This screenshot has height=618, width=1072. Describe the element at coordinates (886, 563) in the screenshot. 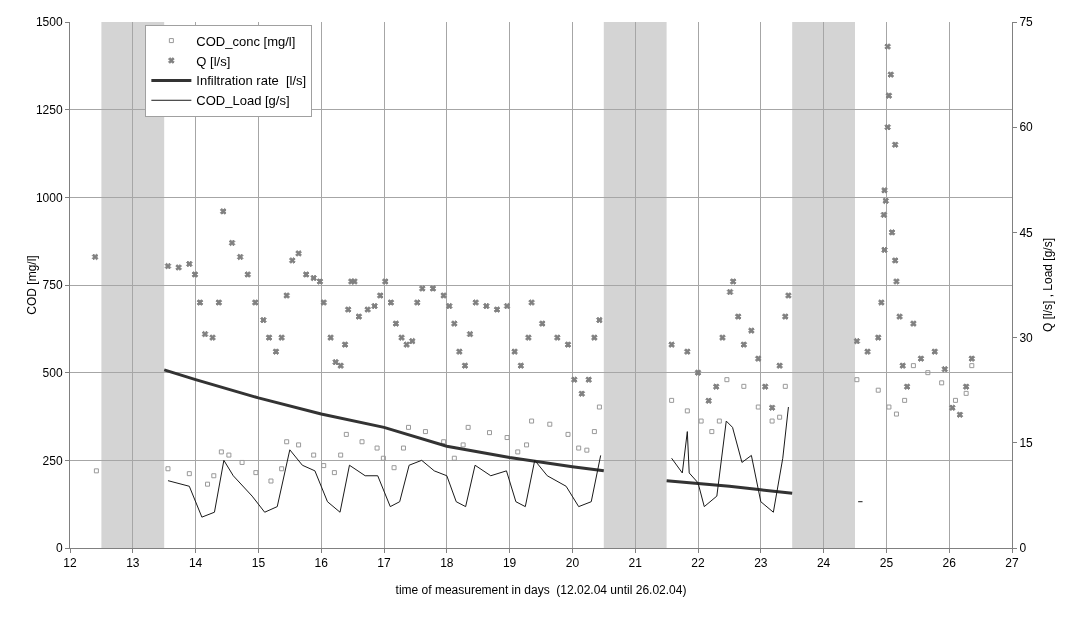

I see `x-tick-label: 25` at that location.